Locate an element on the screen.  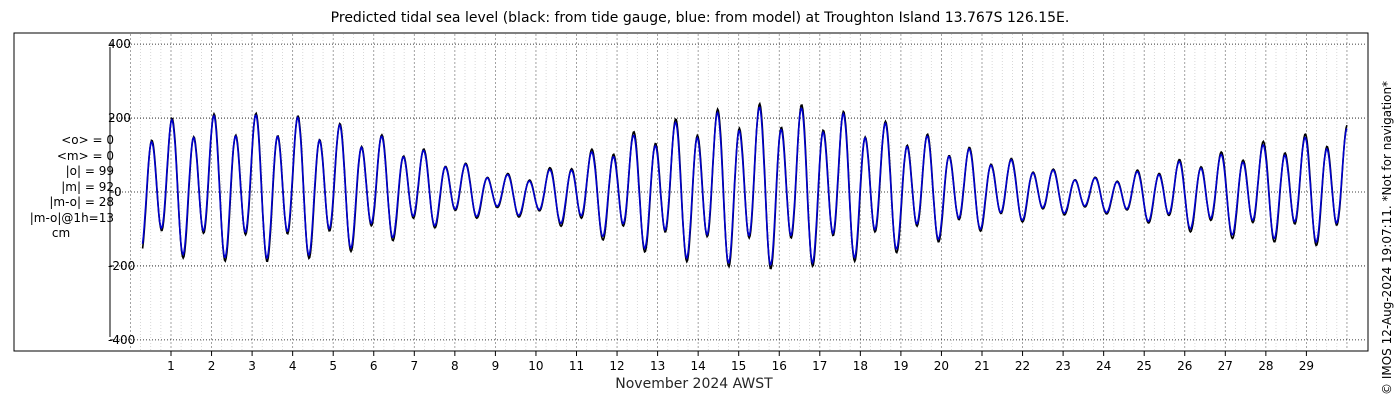
x-tick-label: 19 is located at coordinates (900, 366).